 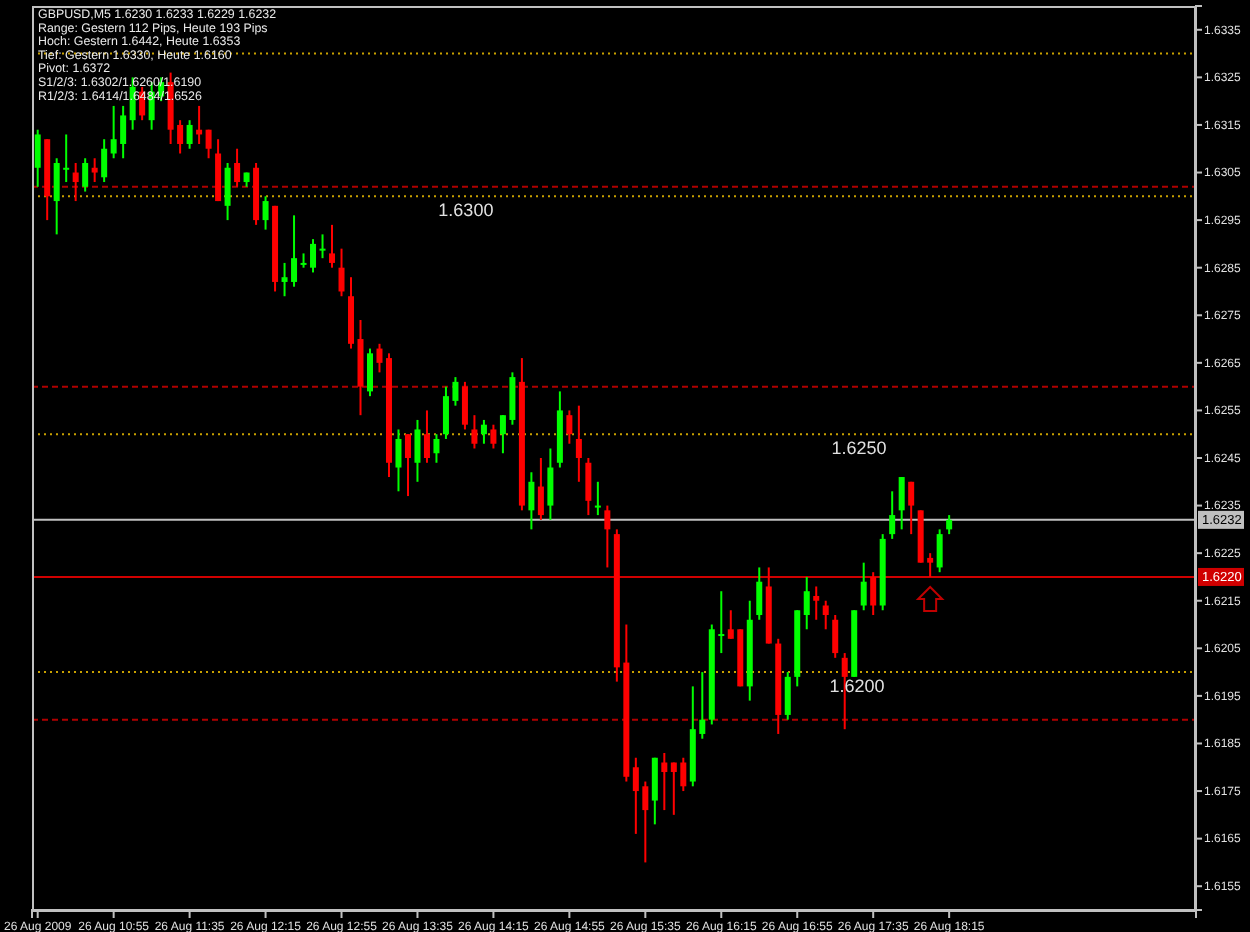 What do you see at coordinates (859, 448) in the screenshot?
I see `annotation: 1.6250` at bounding box center [859, 448].